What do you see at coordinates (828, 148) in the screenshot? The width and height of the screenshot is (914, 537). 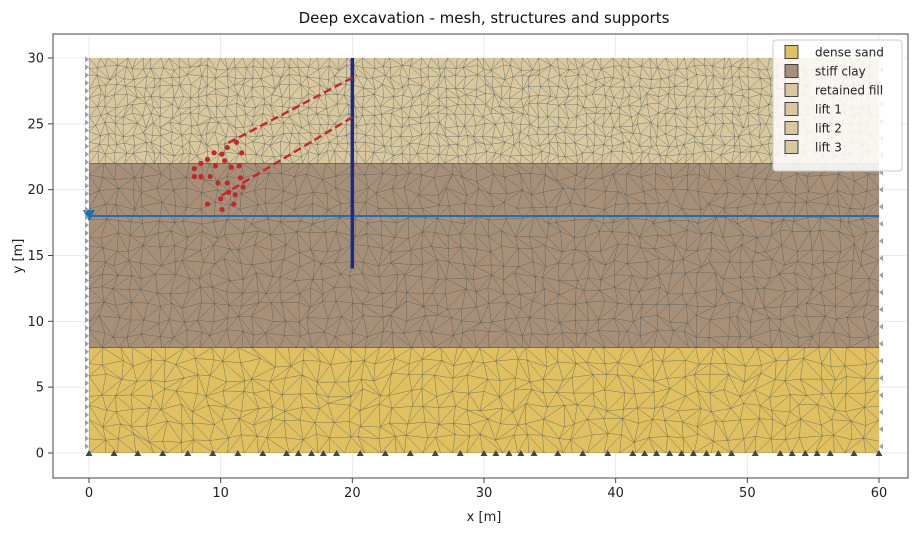 I see `legend-label: lift 3` at bounding box center [828, 148].